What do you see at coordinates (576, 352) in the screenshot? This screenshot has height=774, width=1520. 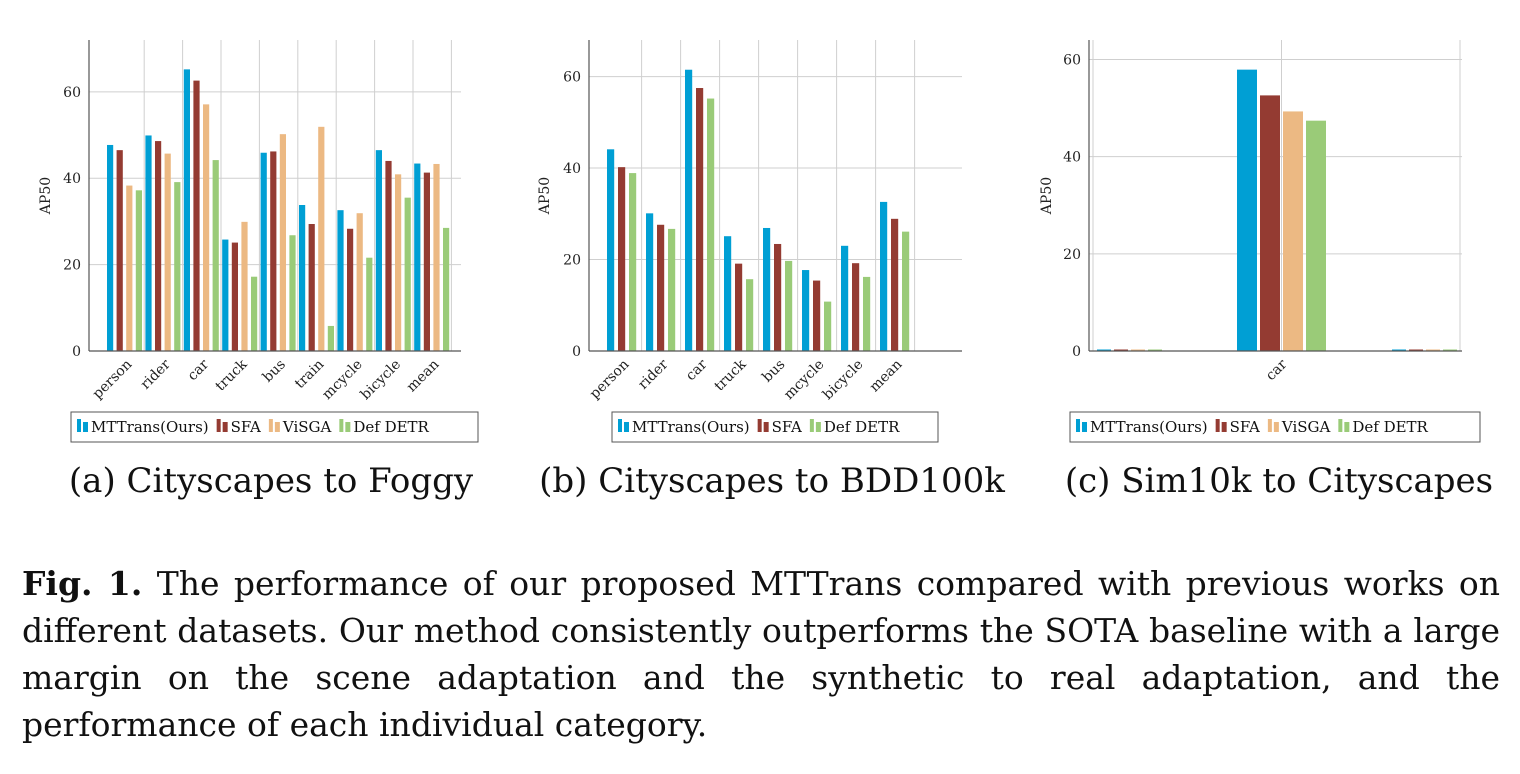 I see `y-tick-label: 0` at bounding box center [576, 352].